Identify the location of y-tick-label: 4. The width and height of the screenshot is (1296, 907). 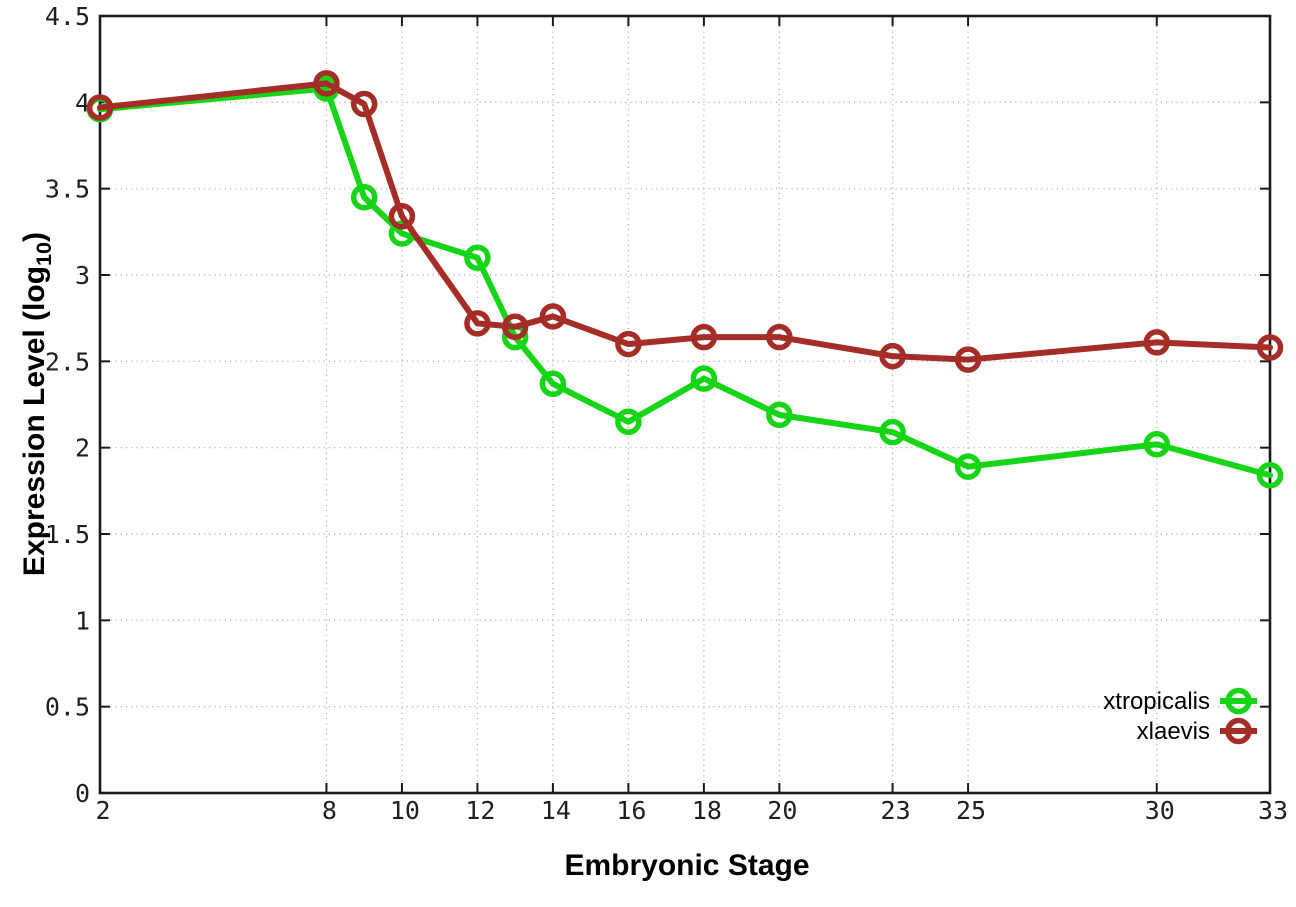
(82, 102).